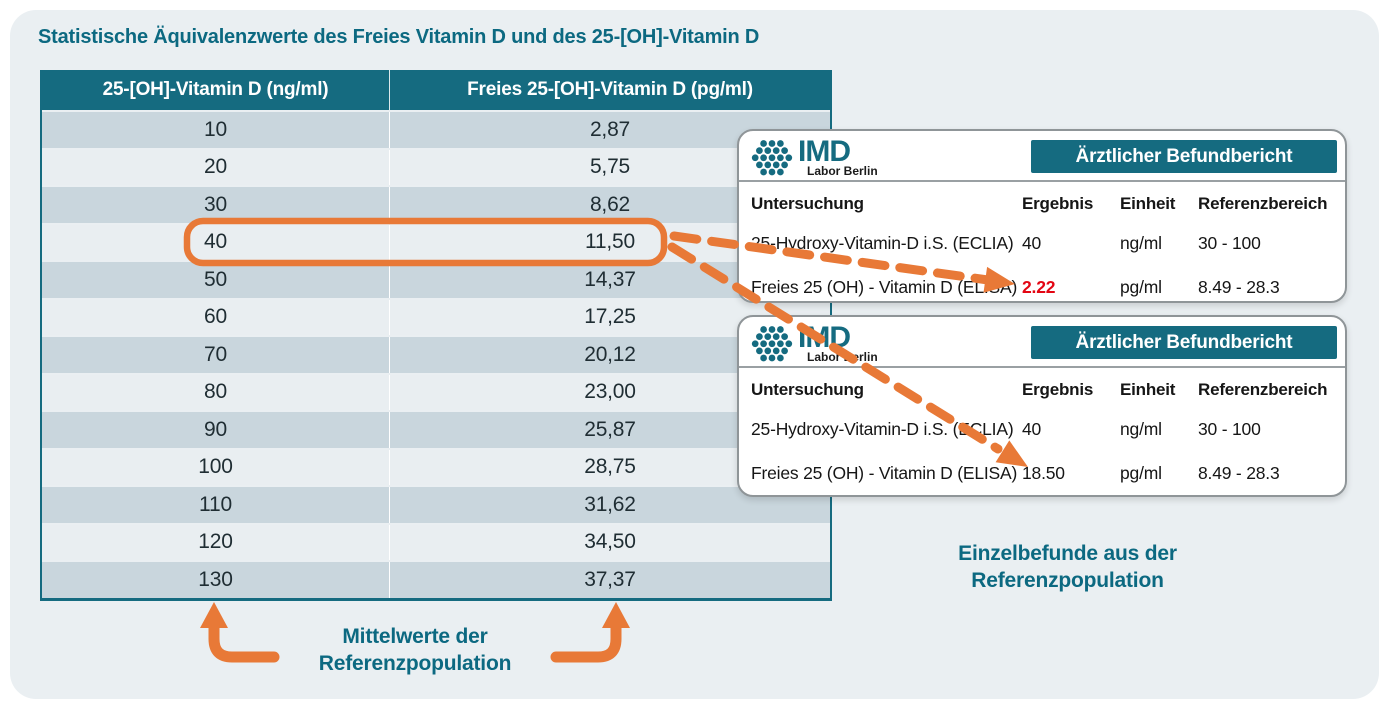 Image resolution: width=1389 pixels, height=709 pixels. Describe the element at coordinates (436, 130) in the screenshot. I see `table-row: 10 2,87` at that location.